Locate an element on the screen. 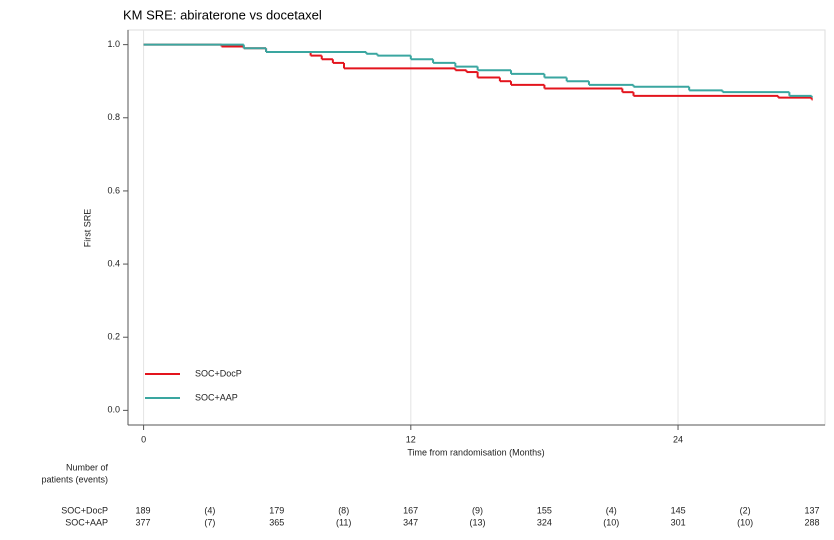  y-tick-label: 0.0 is located at coordinates (113, 410).